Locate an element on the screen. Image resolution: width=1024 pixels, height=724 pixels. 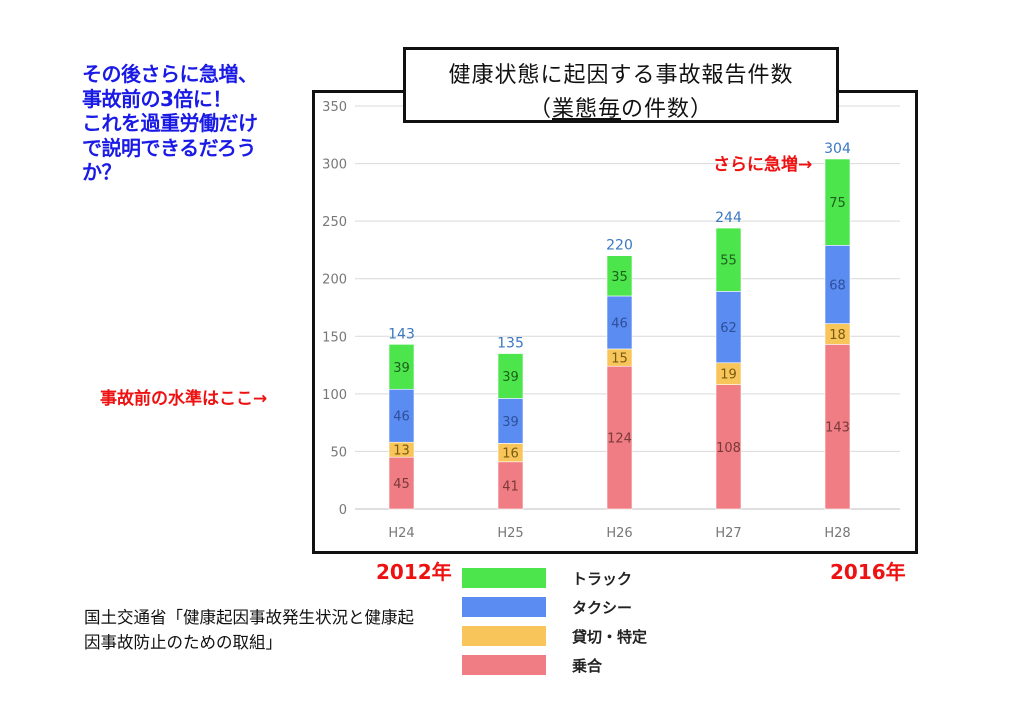
y-tick-label: 250 is located at coordinates (334, 222).